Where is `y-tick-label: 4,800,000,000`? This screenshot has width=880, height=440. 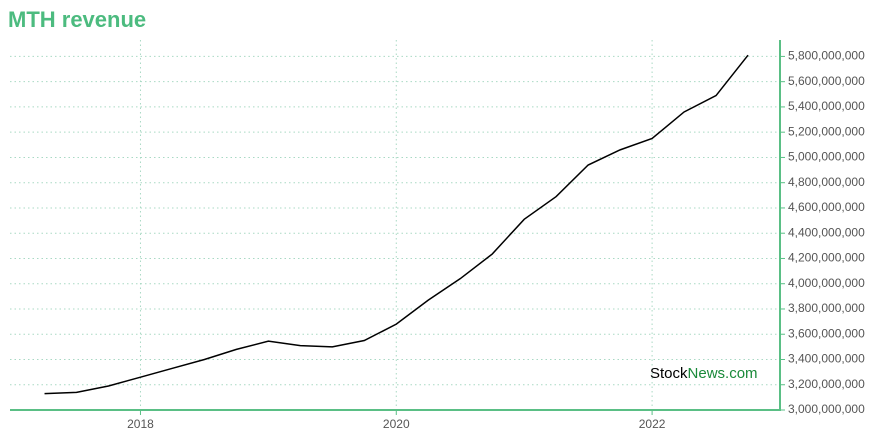
y-tick-label: 4,800,000,000 is located at coordinates (826, 182).